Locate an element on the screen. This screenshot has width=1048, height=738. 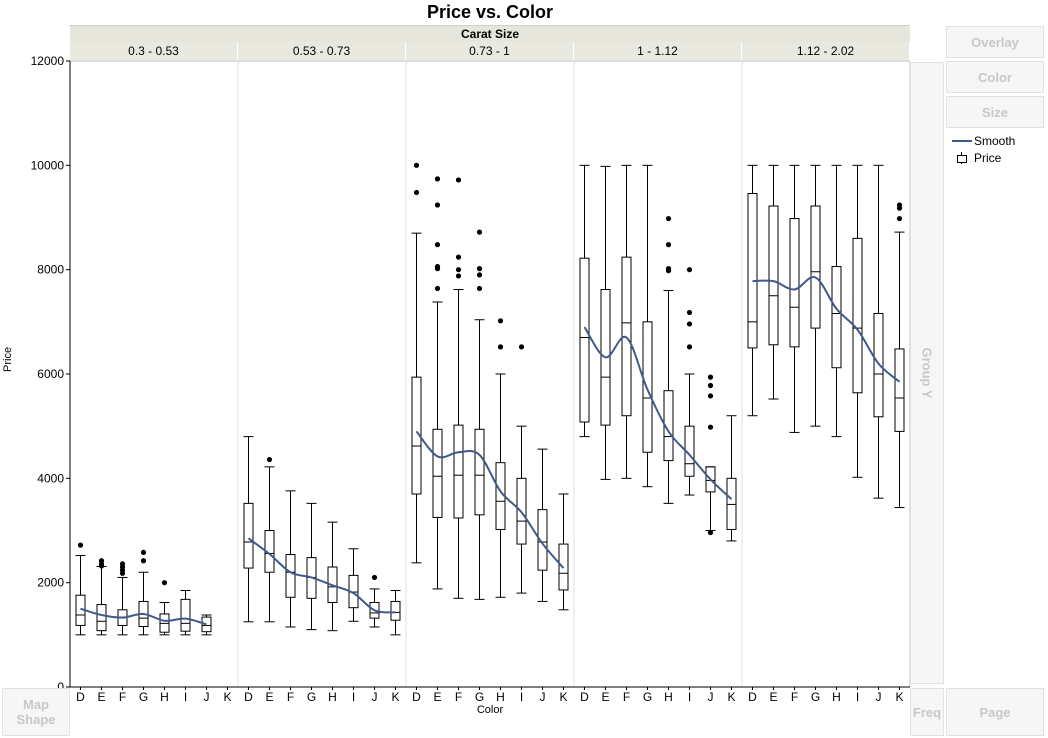
box-plot-icon is located at coordinates (963, 157).